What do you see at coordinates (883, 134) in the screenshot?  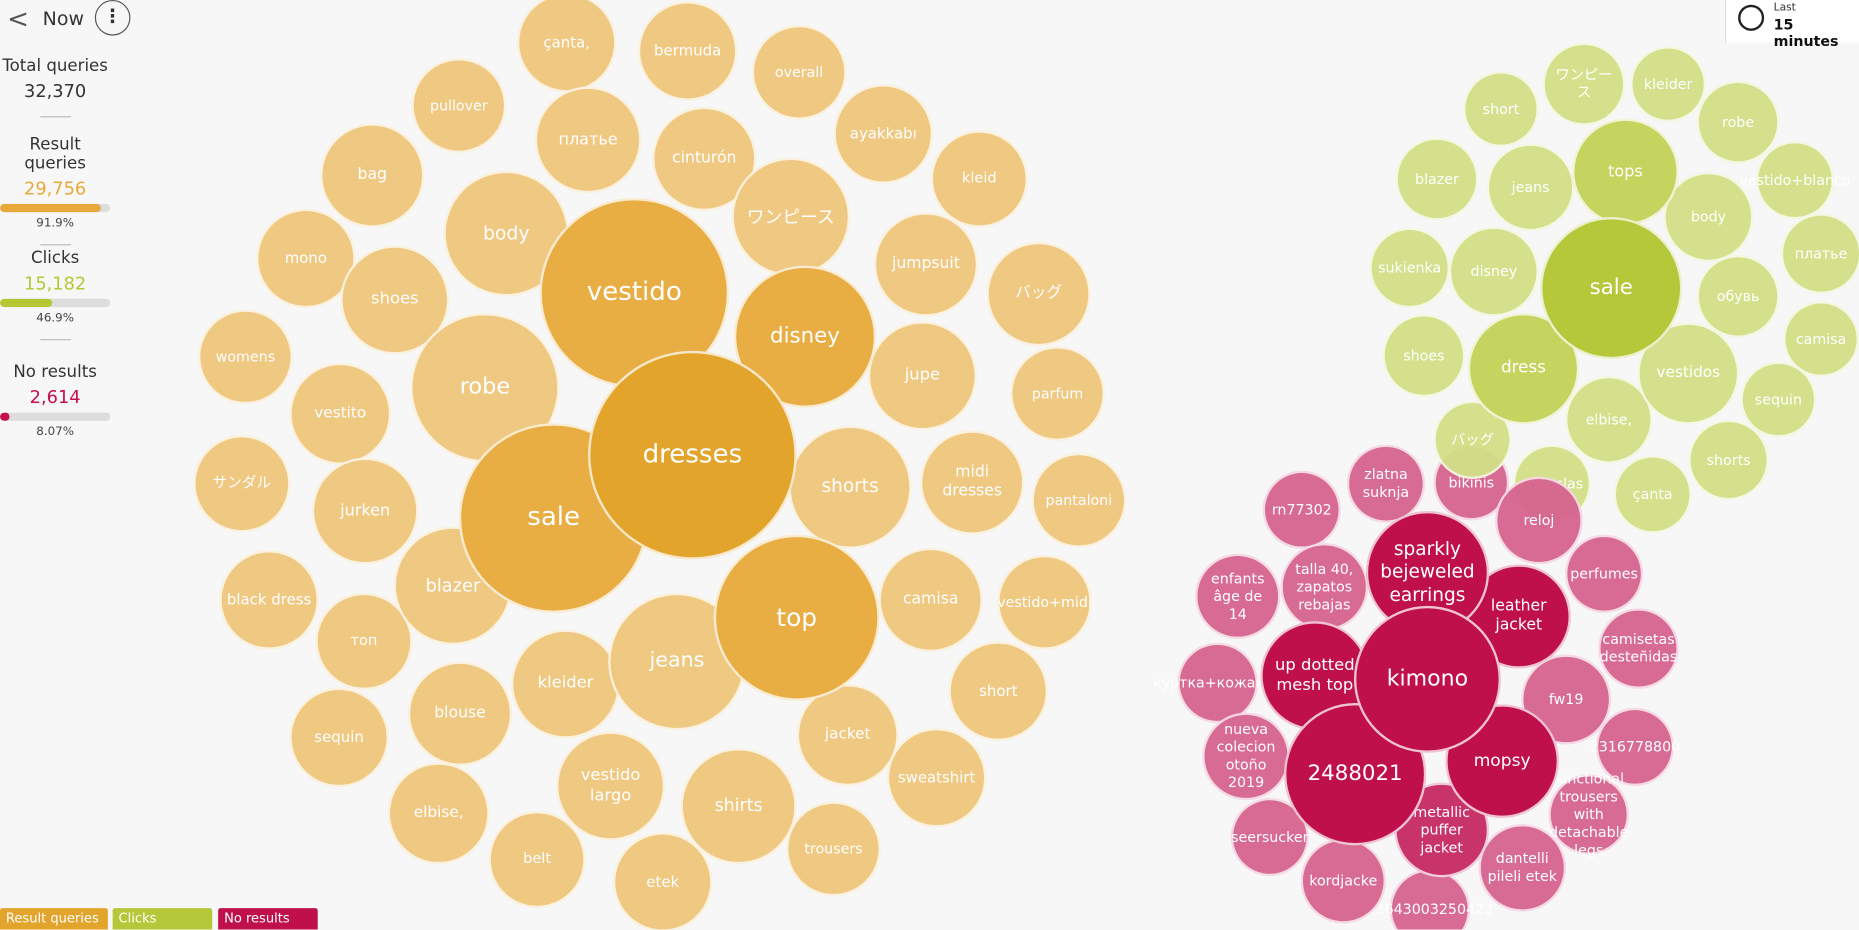 I see `query-bubble: ayakkabı` at bounding box center [883, 134].